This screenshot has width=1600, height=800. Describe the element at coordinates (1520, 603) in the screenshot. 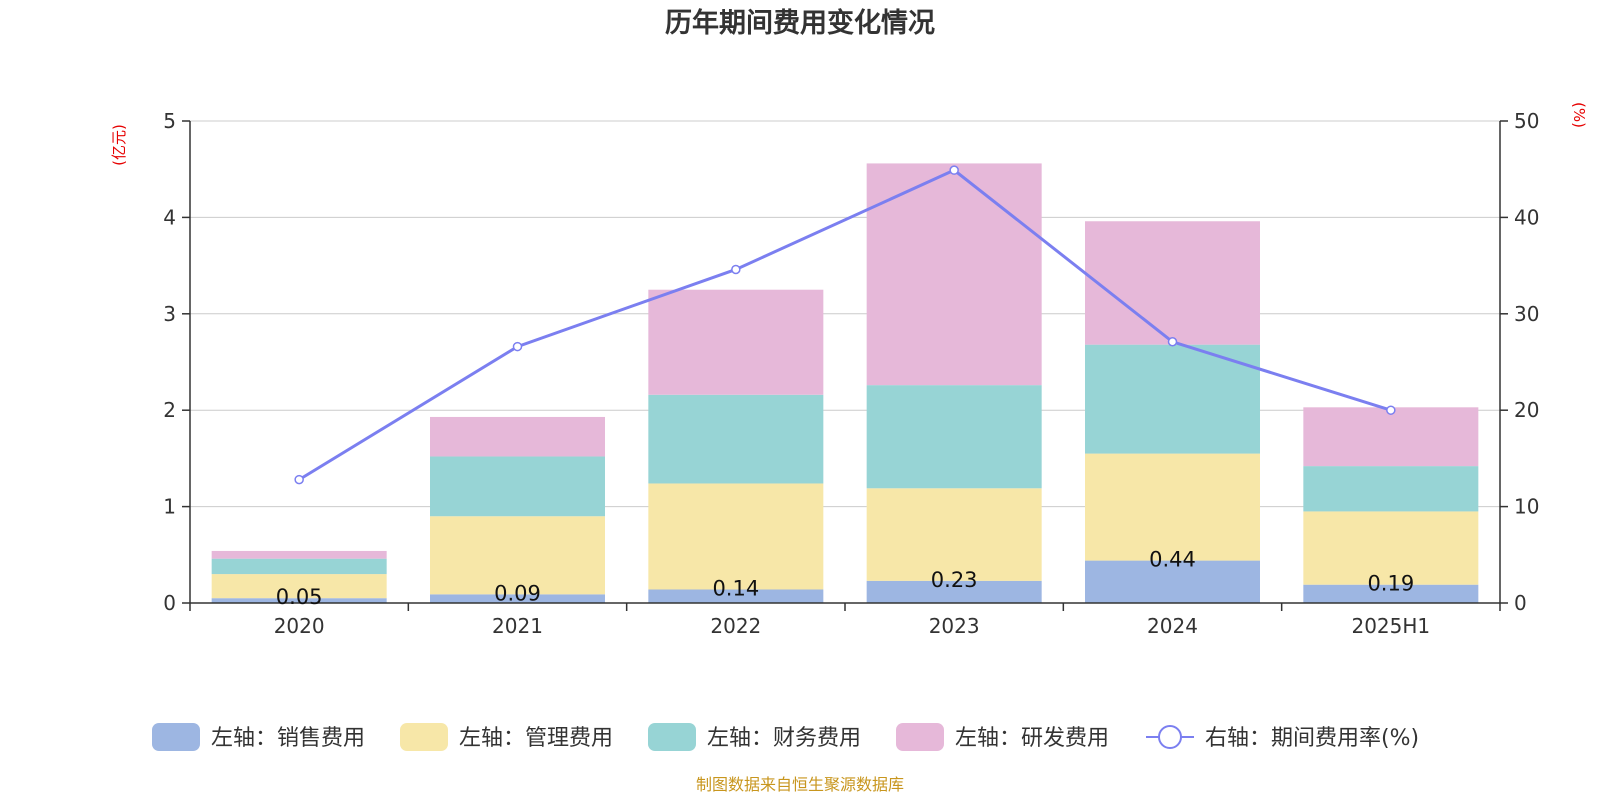

I see `right-tick-label: 0` at that location.